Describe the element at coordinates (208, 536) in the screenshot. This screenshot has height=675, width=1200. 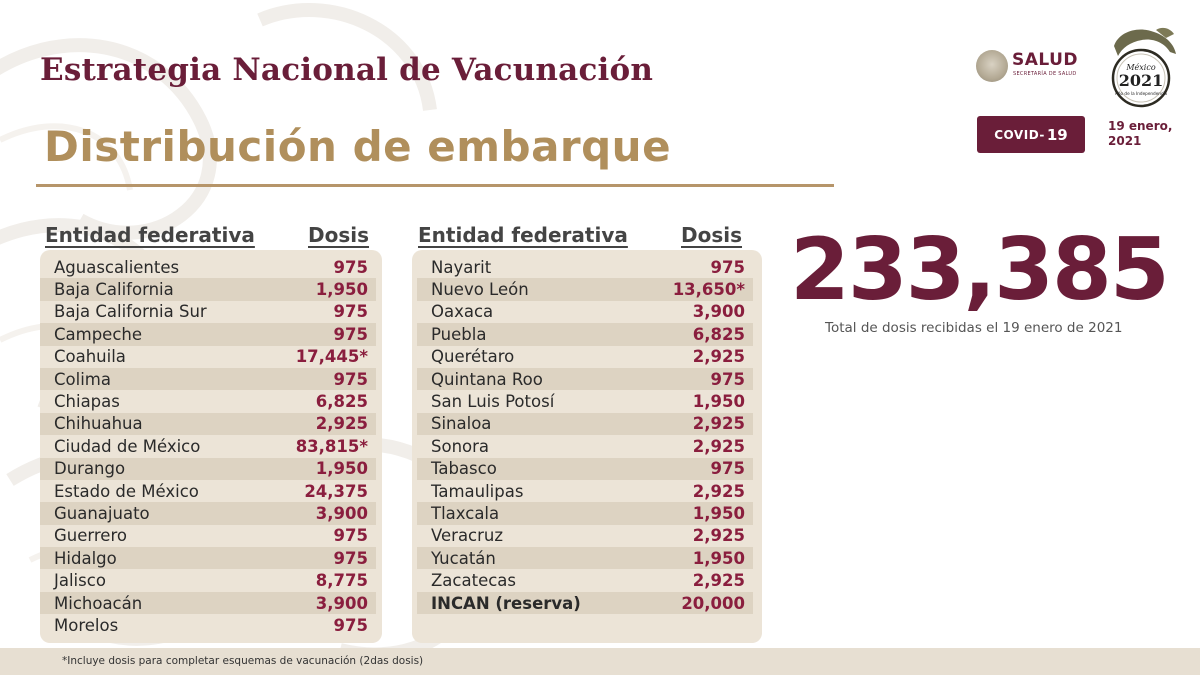
I see `table-row: Guerrero 975` at that location.